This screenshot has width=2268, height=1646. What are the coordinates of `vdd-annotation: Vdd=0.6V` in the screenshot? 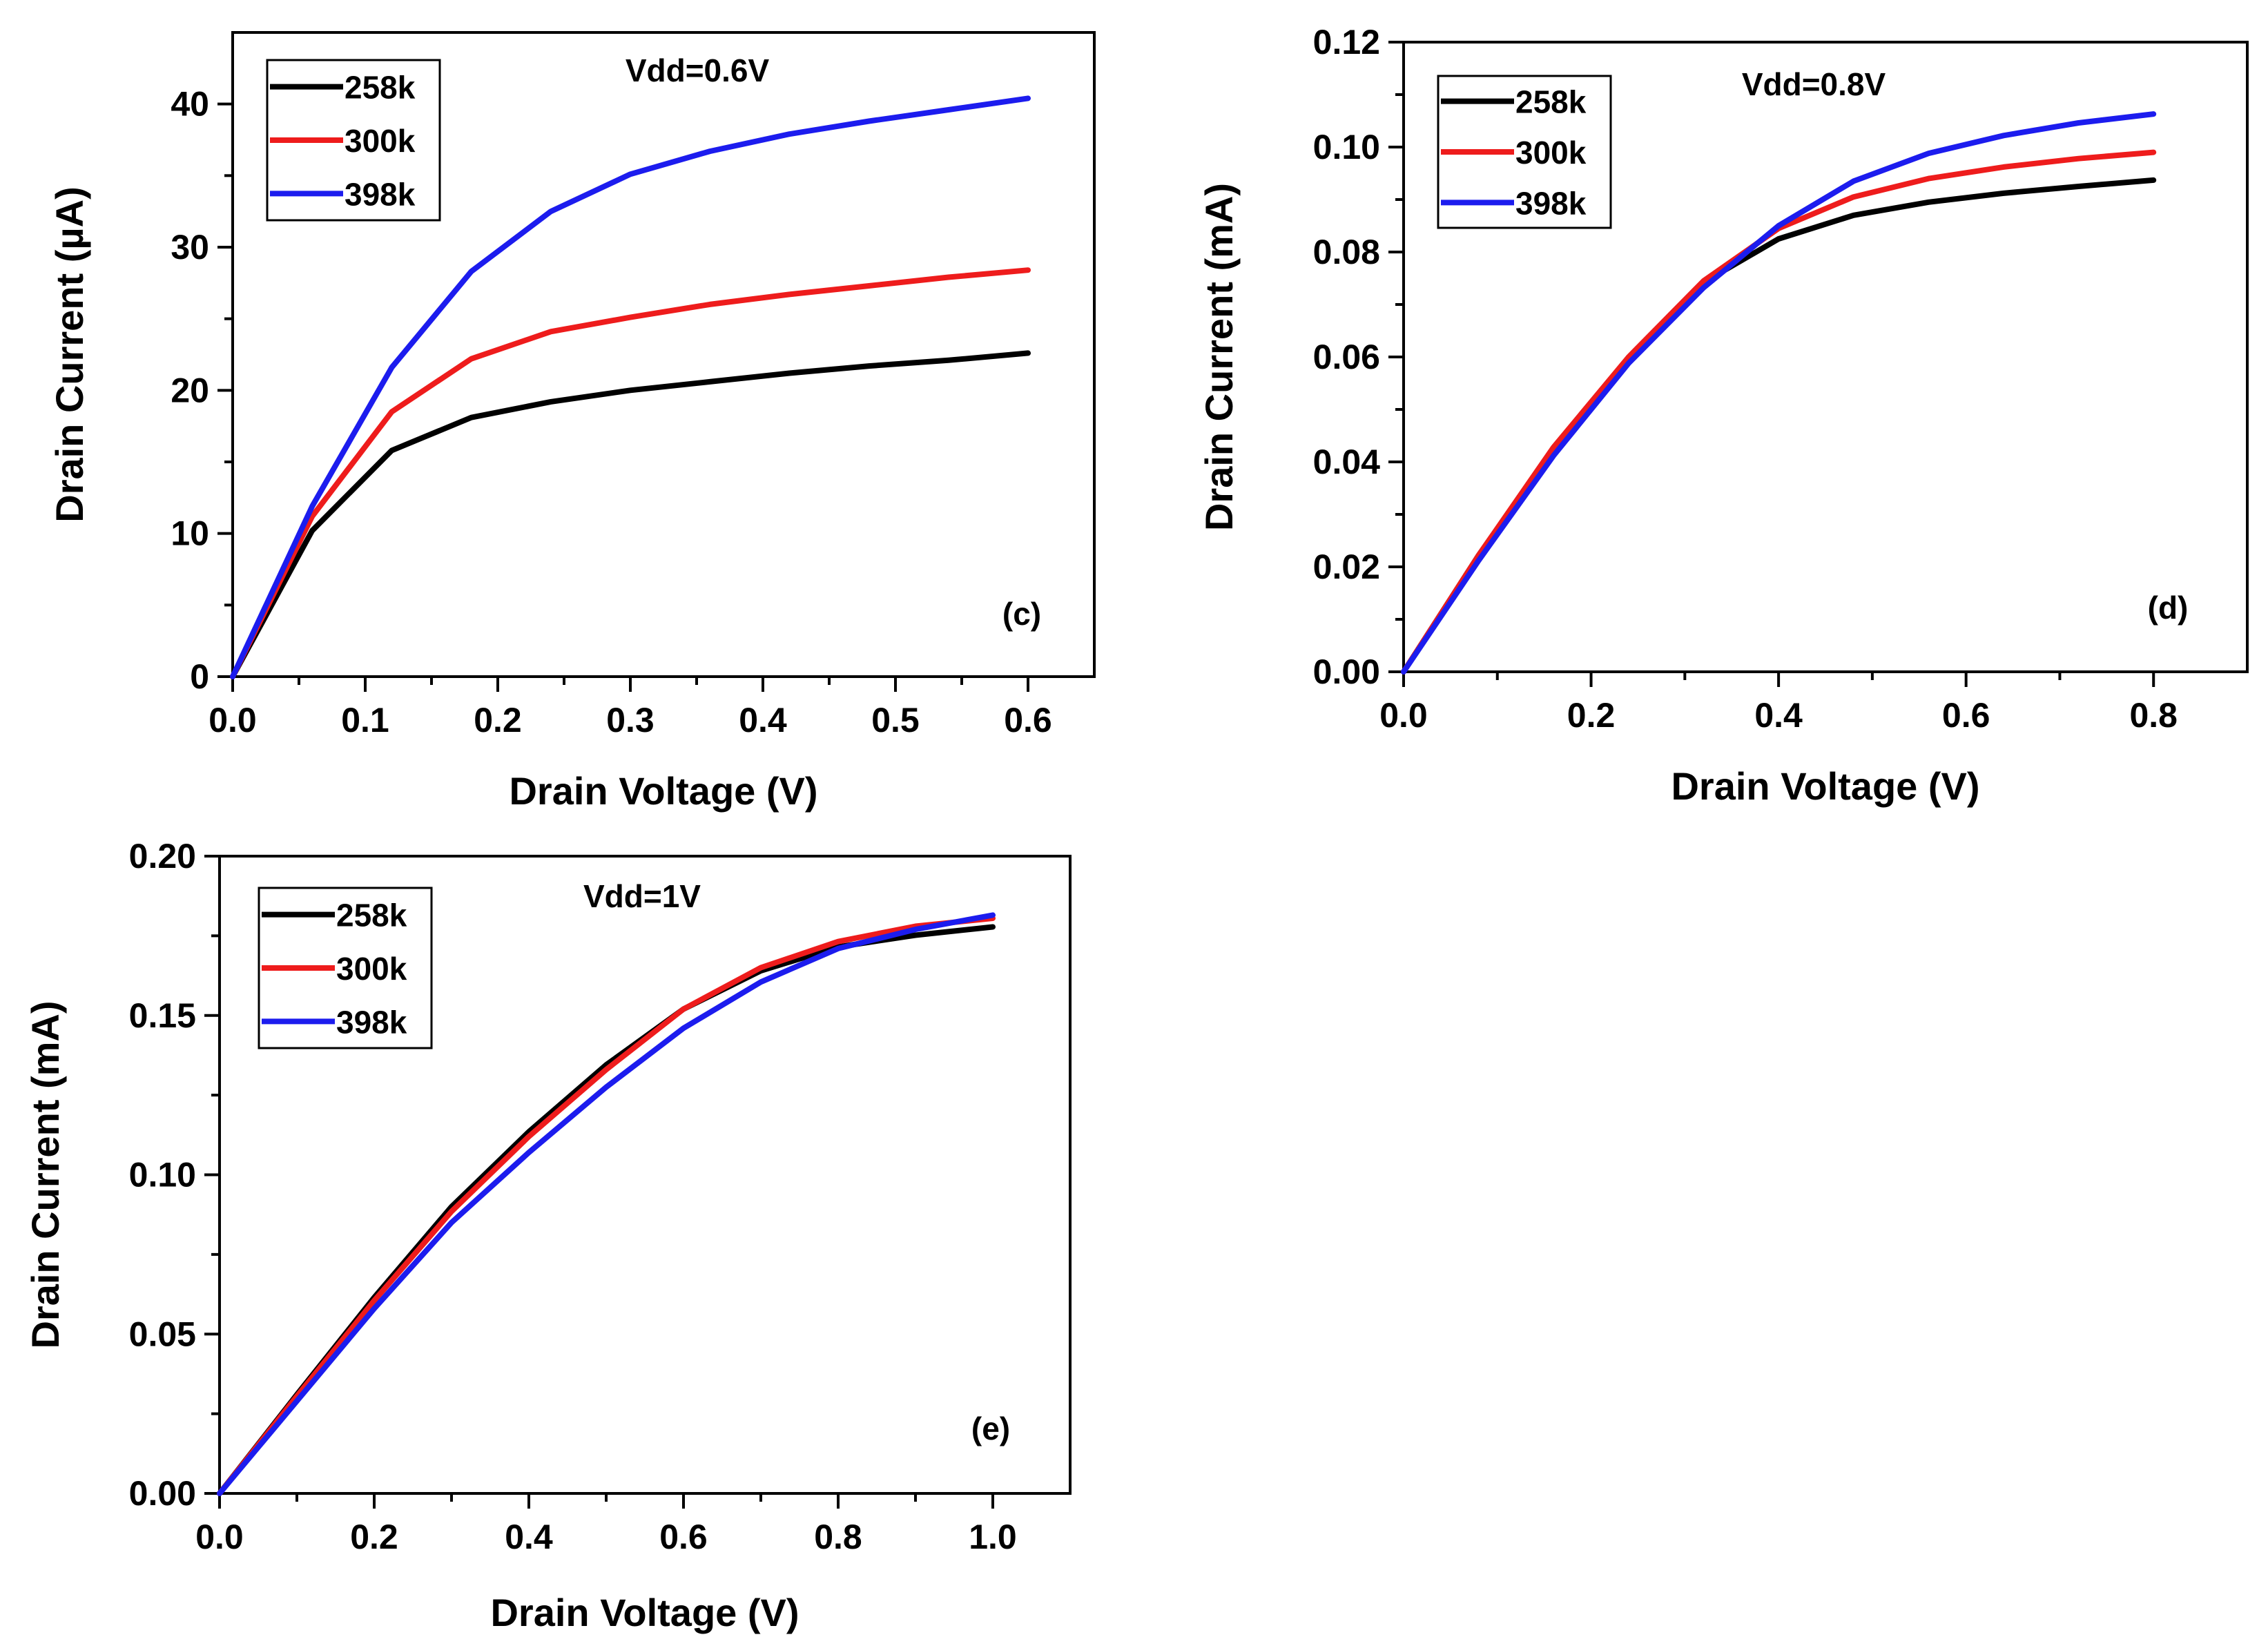 It's located at (698, 70).